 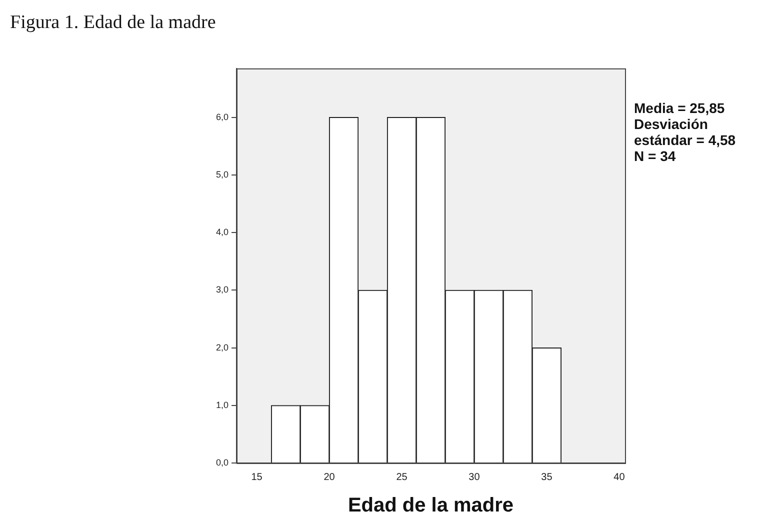 What do you see at coordinates (222, 174) in the screenshot?
I see `y-tick-label: 5,0` at bounding box center [222, 174].